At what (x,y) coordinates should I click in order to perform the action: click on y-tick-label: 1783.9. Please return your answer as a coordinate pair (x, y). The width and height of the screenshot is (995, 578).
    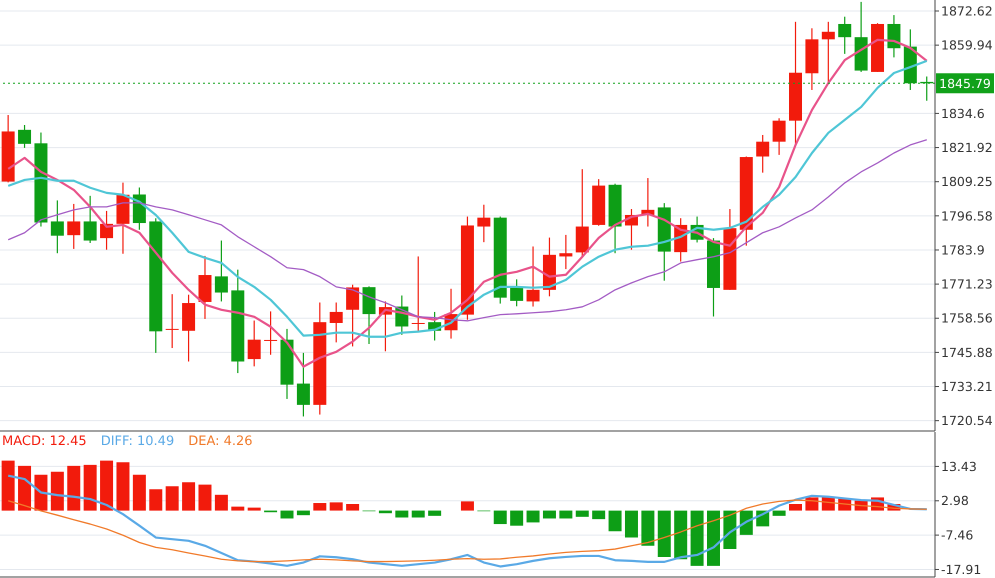
    Looking at the image, I should click on (963, 250).